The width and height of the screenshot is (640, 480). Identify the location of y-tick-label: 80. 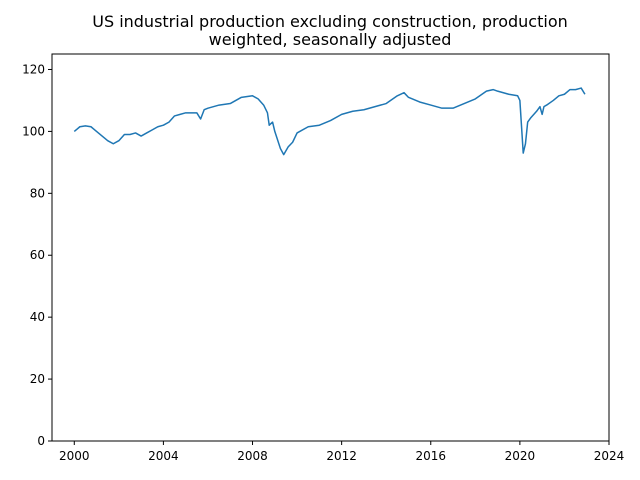
(37, 193).